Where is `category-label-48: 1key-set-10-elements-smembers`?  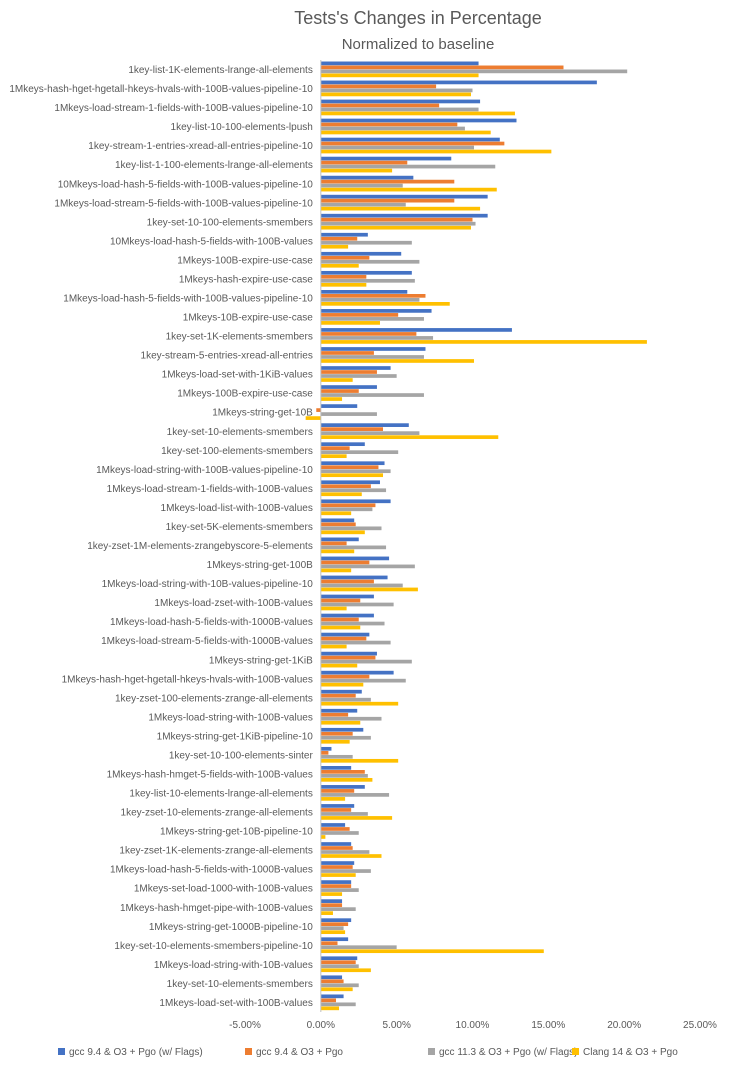
category-label-48: 1key-set-10-elements-smembers is located at coordinates (240, 984).